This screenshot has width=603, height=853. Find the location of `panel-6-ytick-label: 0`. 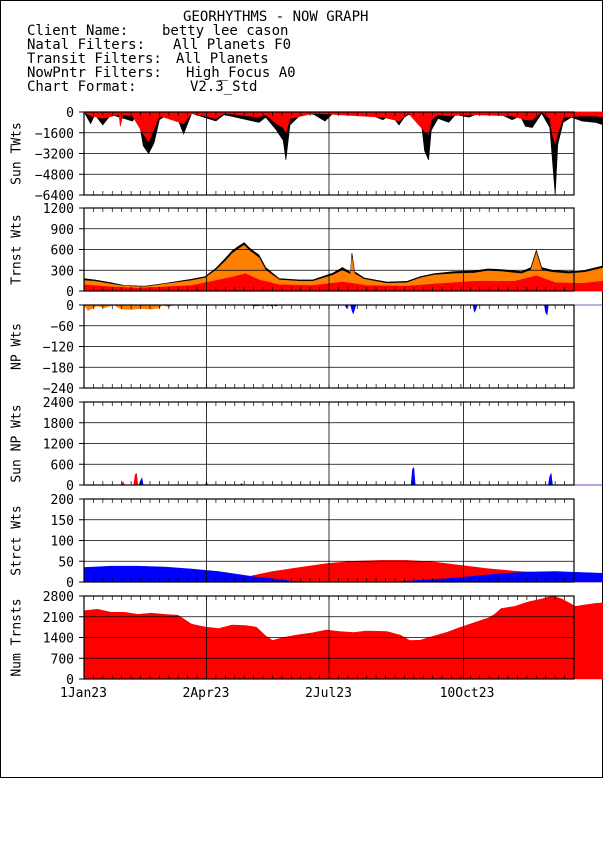

panel-6-ytick-label: 0 is located at coordinates (70, 680).